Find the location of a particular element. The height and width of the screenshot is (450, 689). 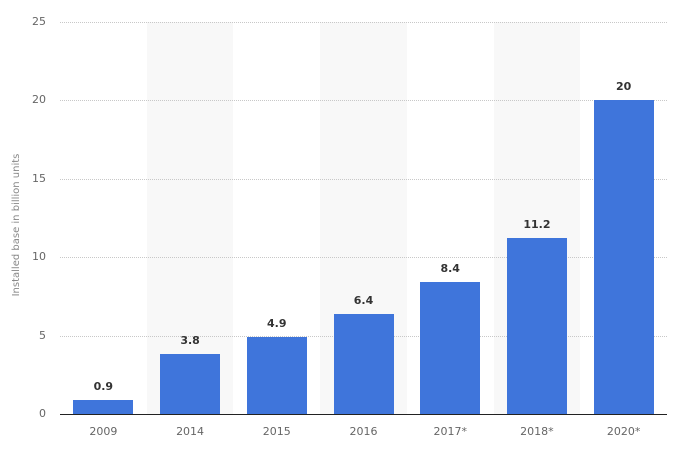

y-axis-title: Installed base in billion units is located at coordinates (16, 225).